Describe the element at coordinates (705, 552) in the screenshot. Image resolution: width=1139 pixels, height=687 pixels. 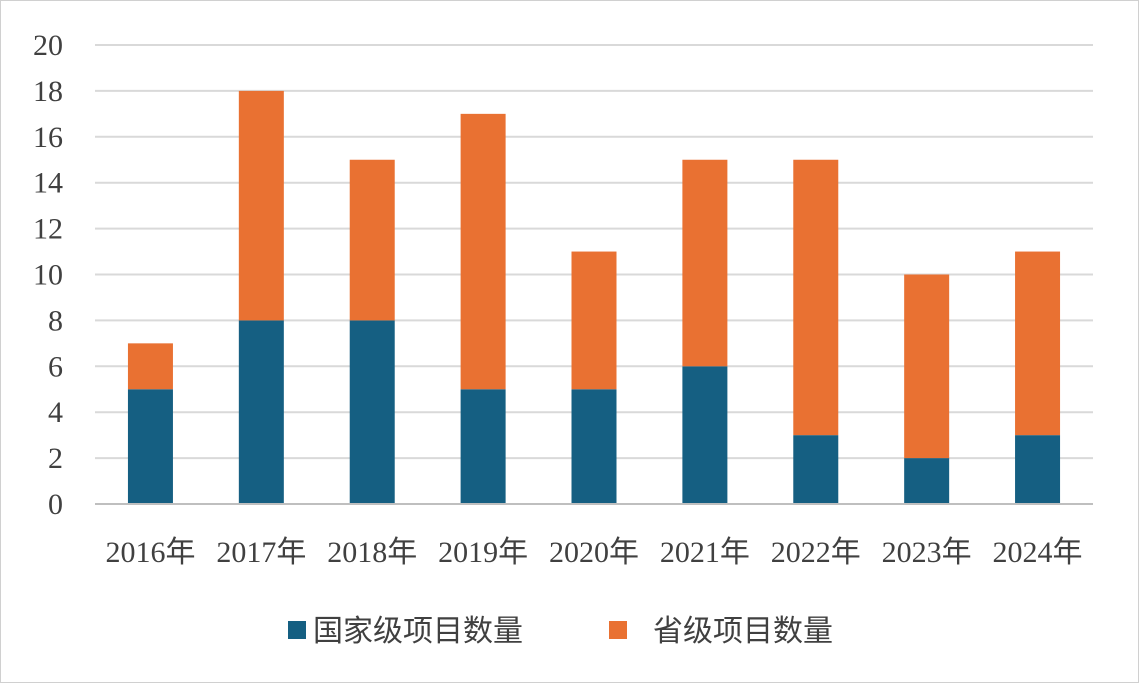
I see `x-tick-label-5: 2021年` at that location.